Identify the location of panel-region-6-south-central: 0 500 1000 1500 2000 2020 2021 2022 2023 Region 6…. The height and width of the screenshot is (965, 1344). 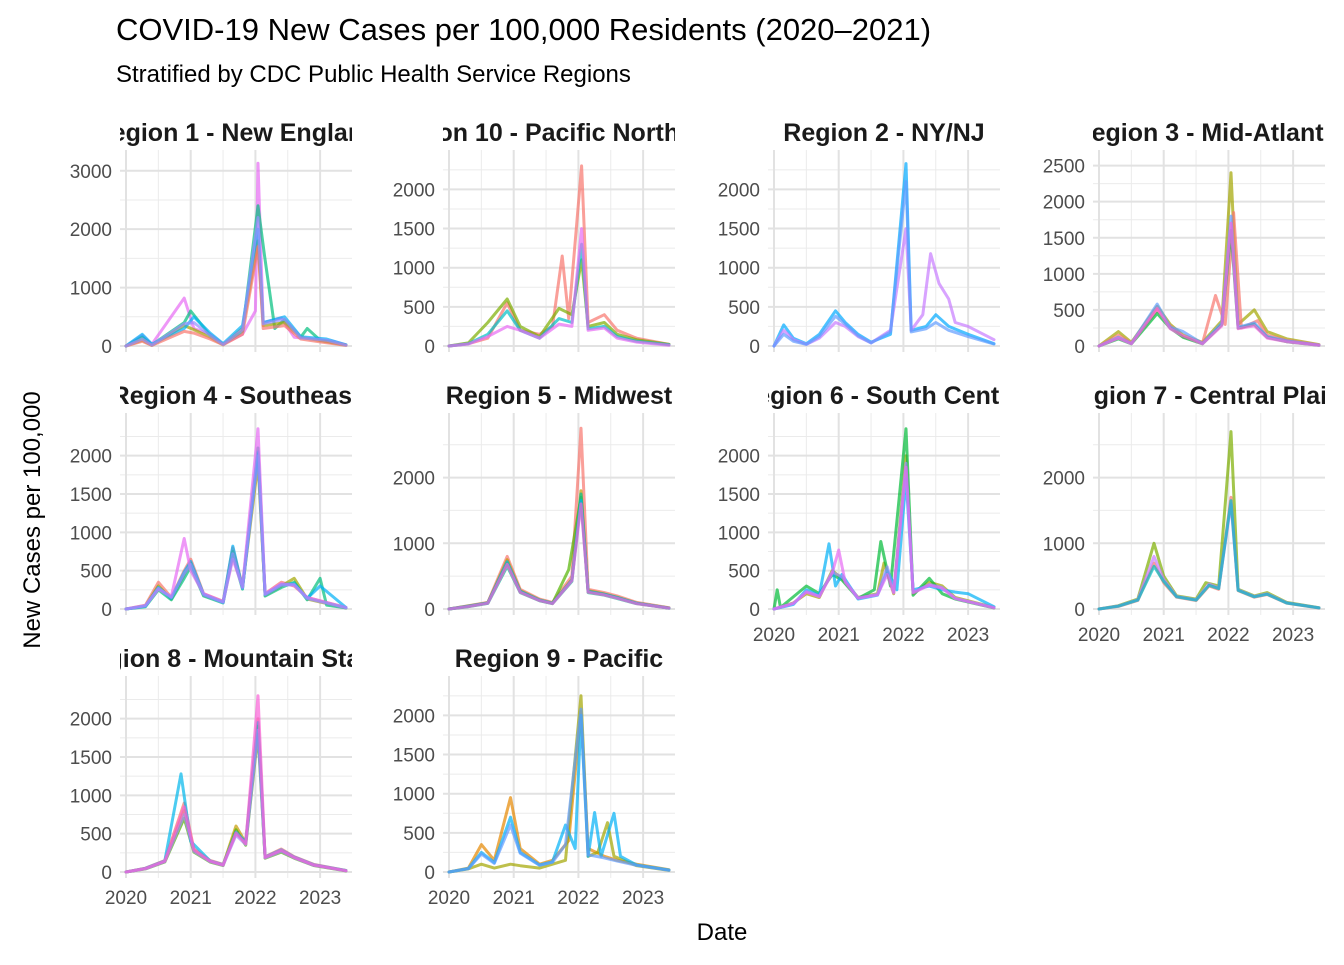
(874, 514).